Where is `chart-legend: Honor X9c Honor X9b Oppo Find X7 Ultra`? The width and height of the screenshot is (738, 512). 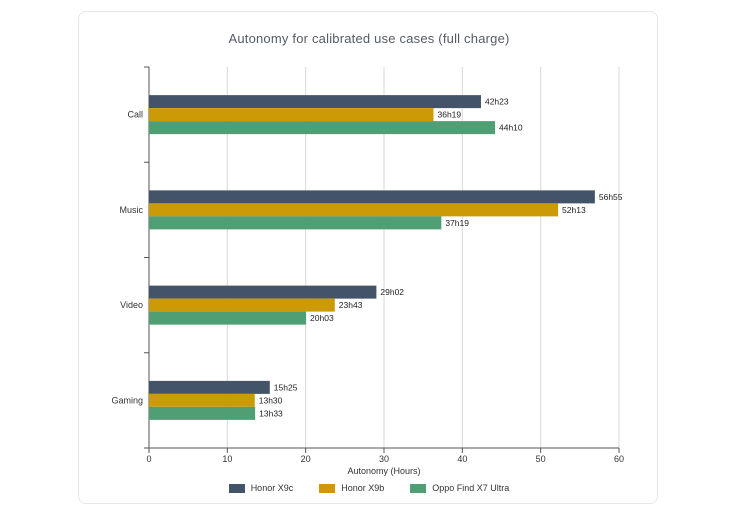 chart-legend: Honor X9c Honor X9b Oppo Find X7 Ultra is located at coordinates (369, 488).